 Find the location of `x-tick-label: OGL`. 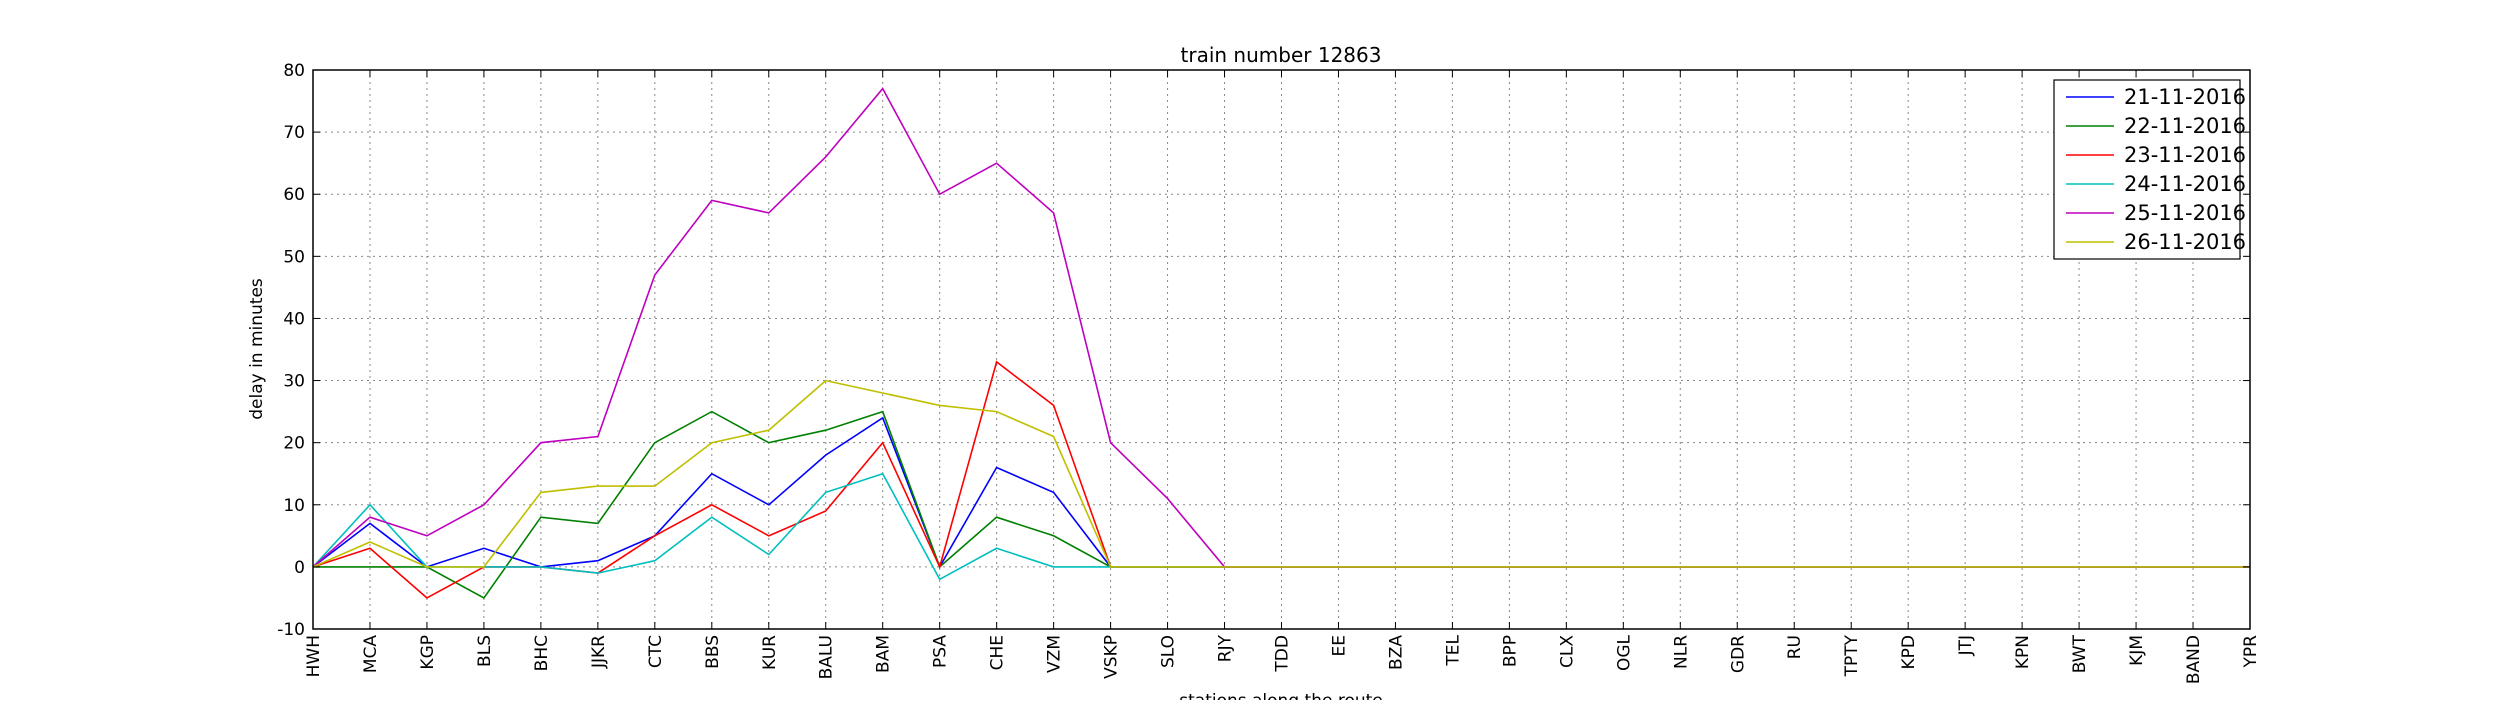

x-tick-label: OGL is located at coordinates (1624, 652).